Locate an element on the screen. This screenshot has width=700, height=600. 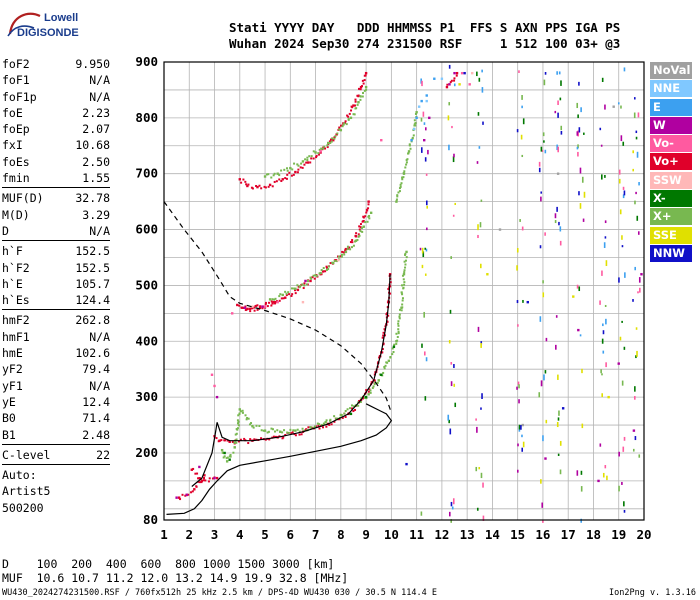
y-tick-label: 400 is located at coordinates (146, 340).